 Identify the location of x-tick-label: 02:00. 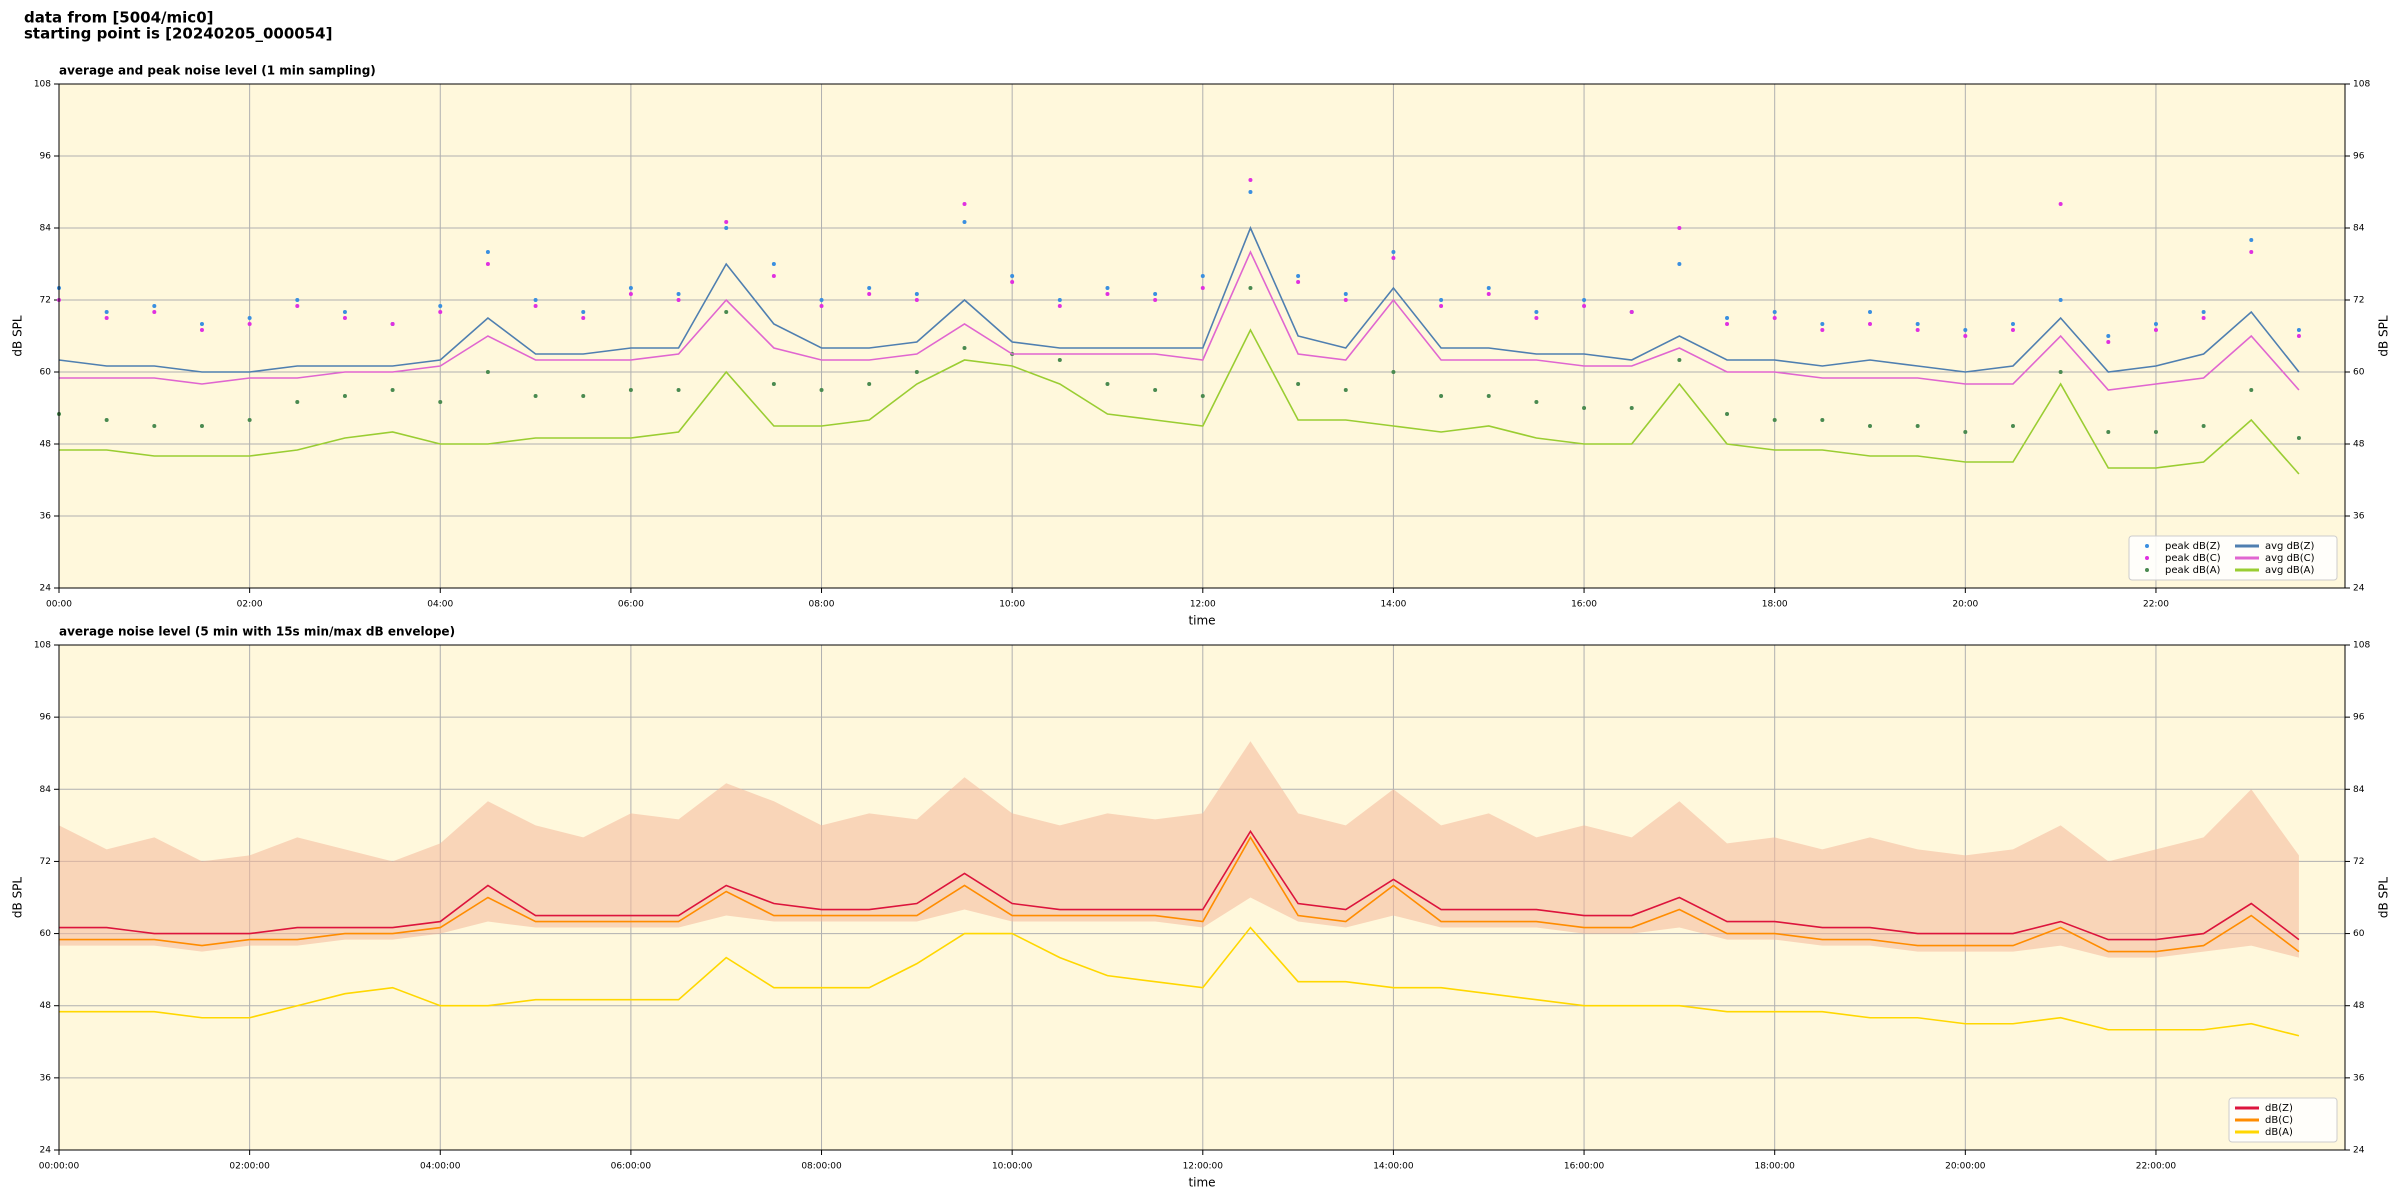
(250, 605).